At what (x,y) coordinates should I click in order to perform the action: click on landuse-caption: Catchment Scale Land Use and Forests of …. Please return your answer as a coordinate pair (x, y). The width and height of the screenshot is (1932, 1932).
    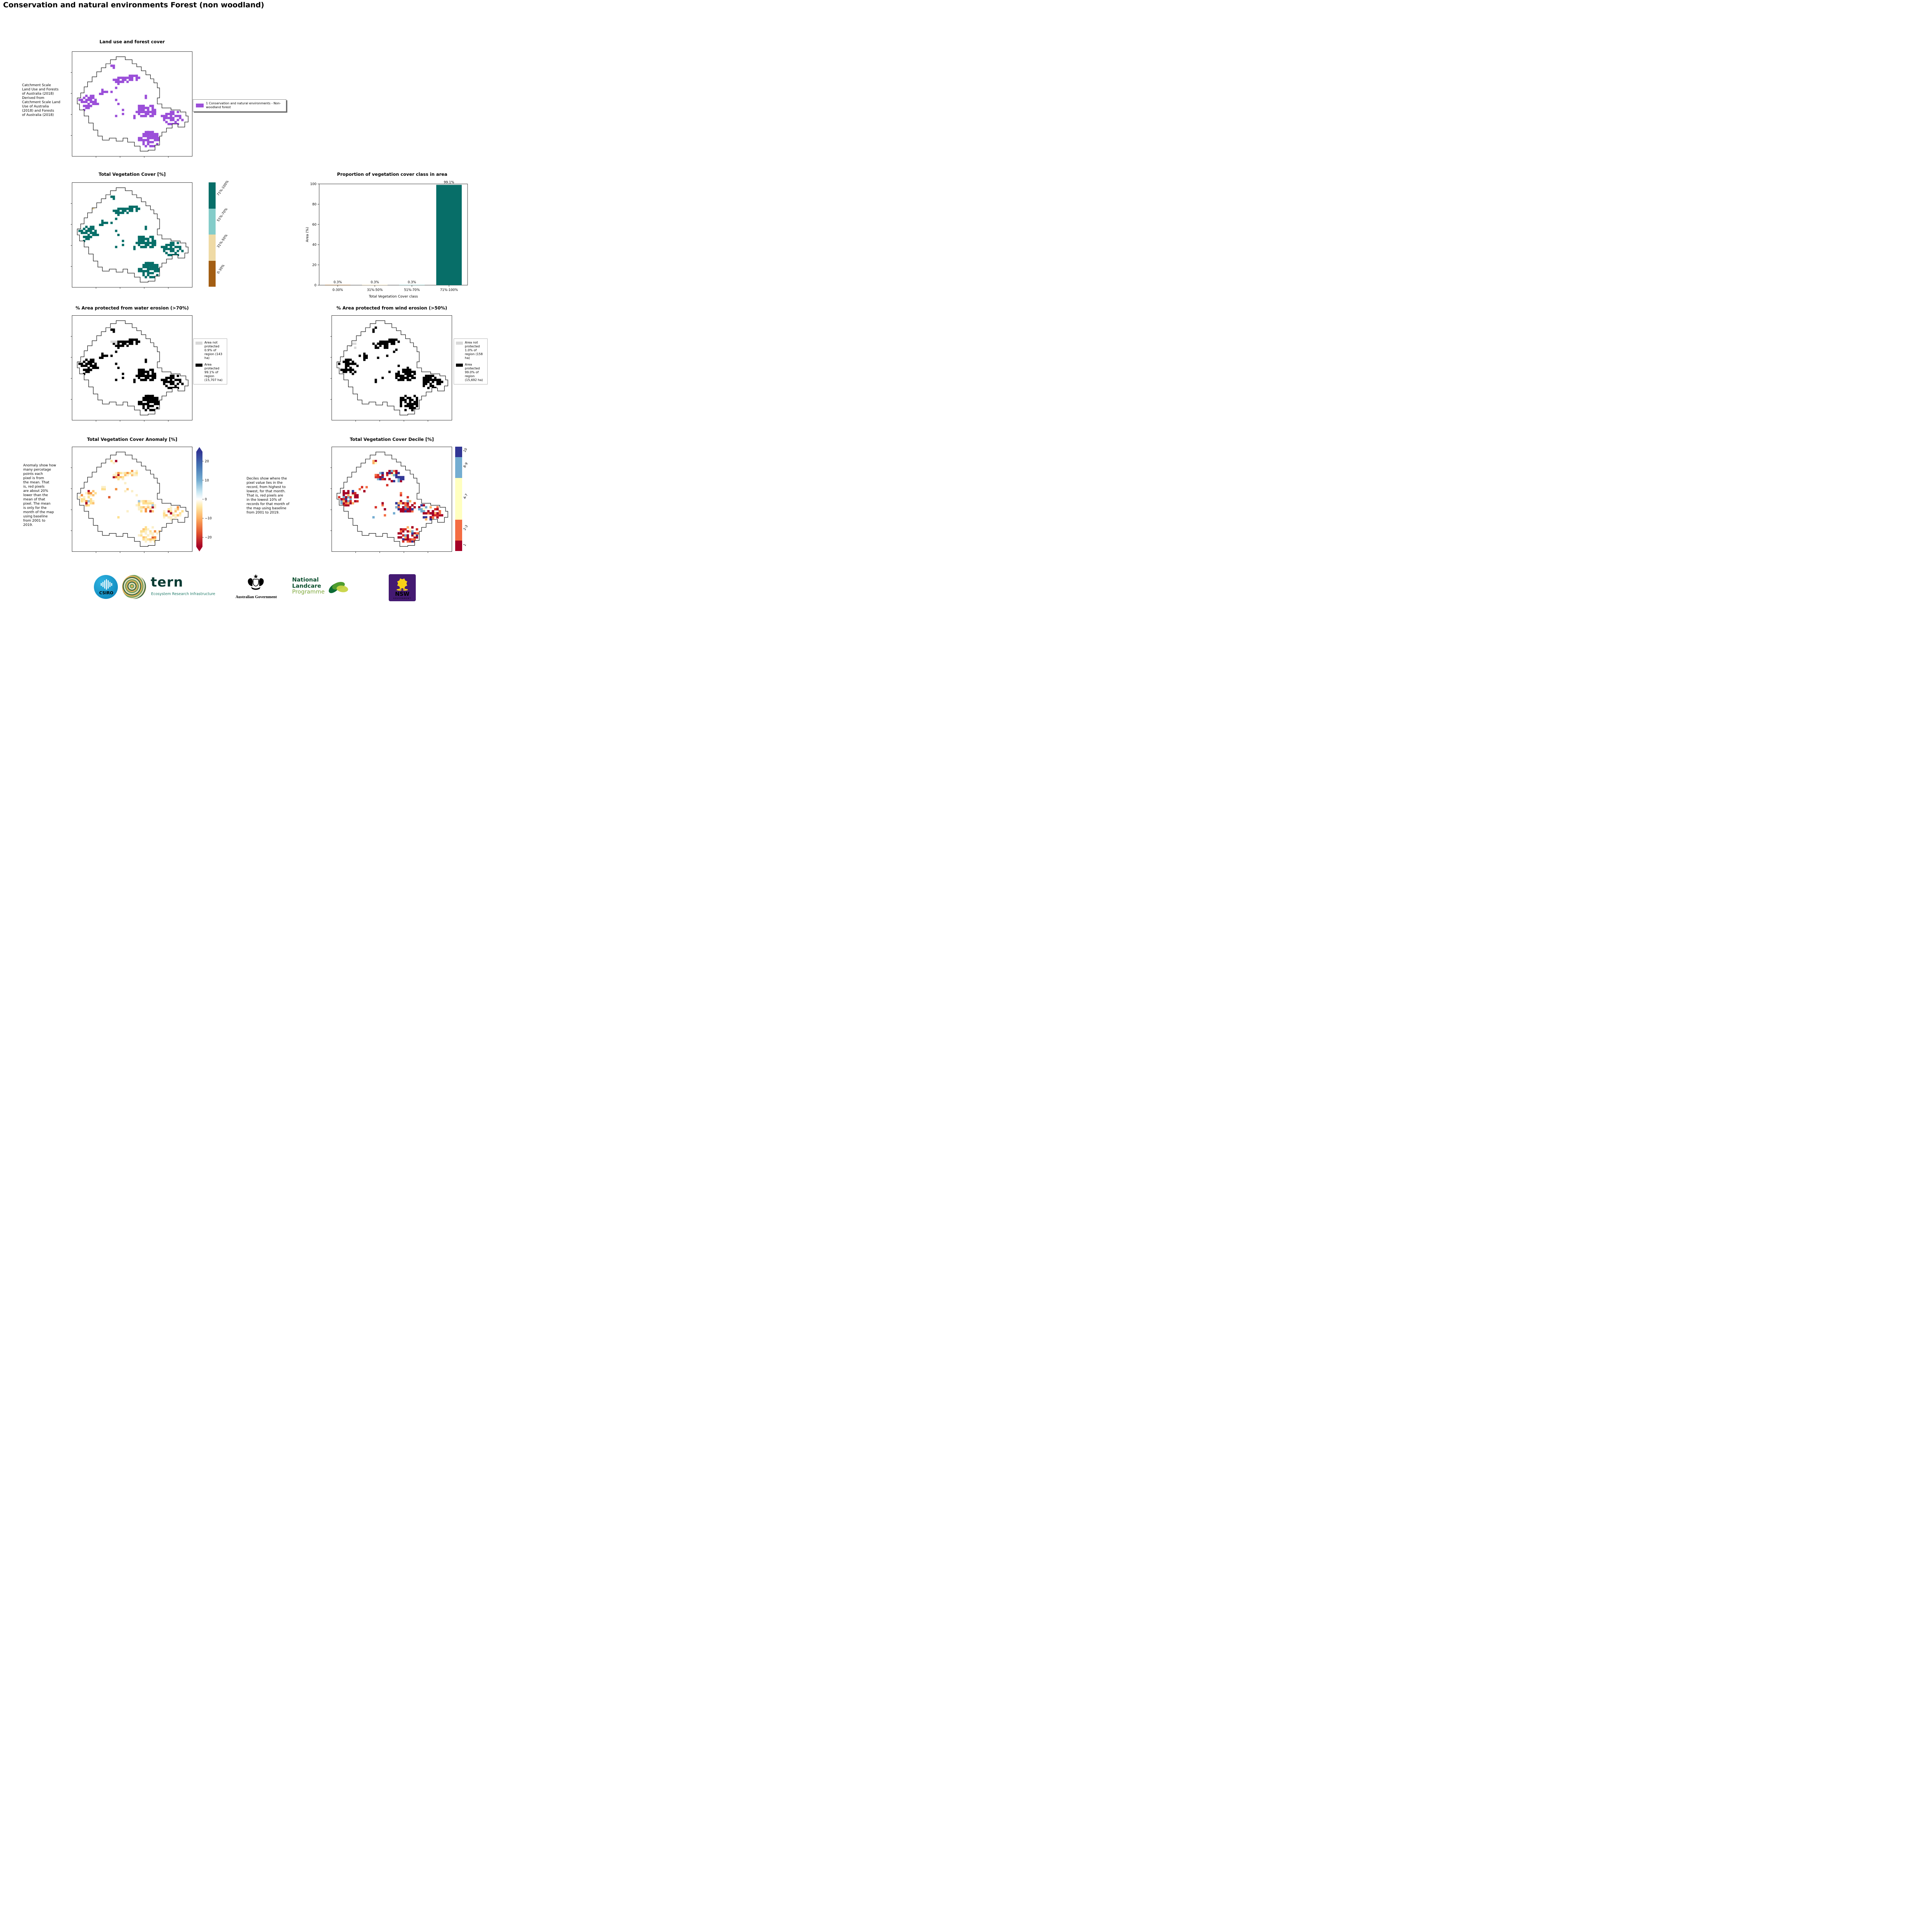
    Looking at the image, I should click on (41, 100).